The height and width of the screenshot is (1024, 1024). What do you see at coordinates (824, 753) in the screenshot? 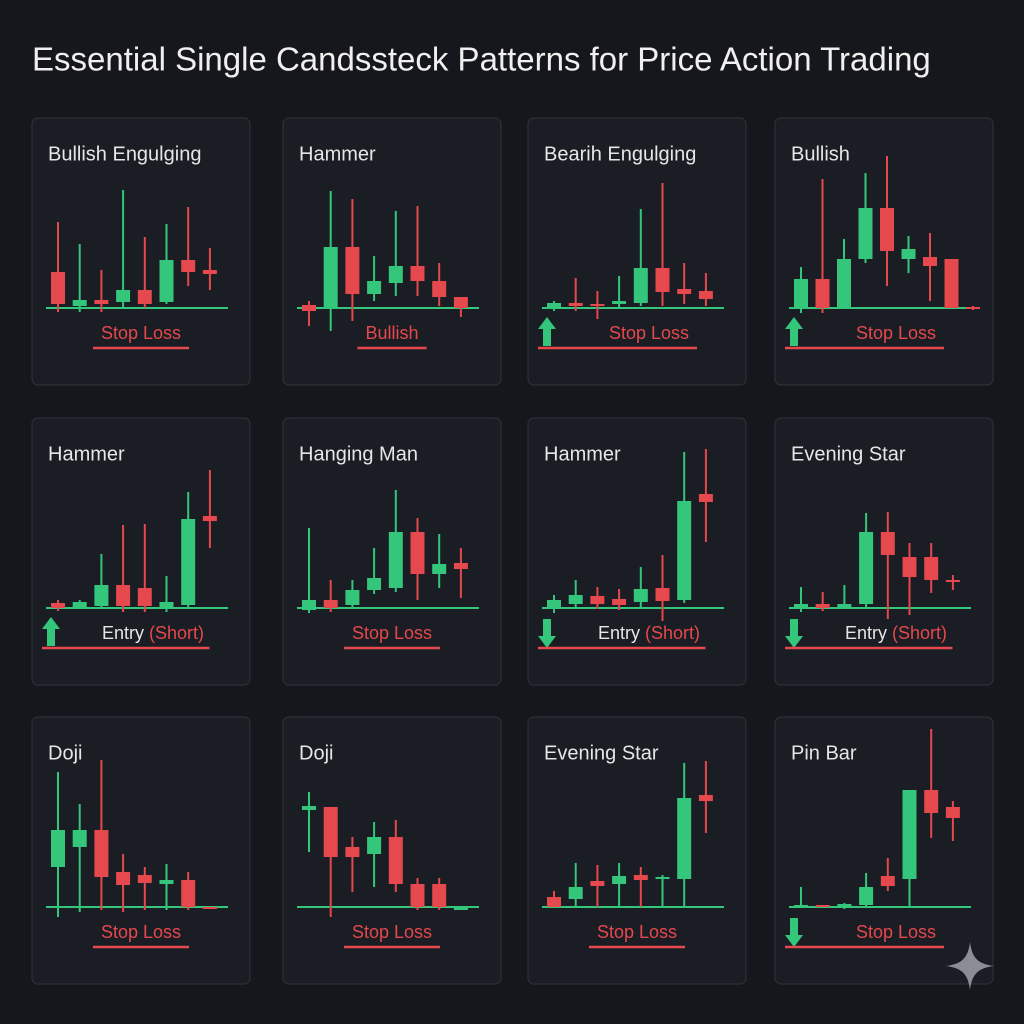
I see `panel-title: Pin Bar` at bounding box center [824, 753].